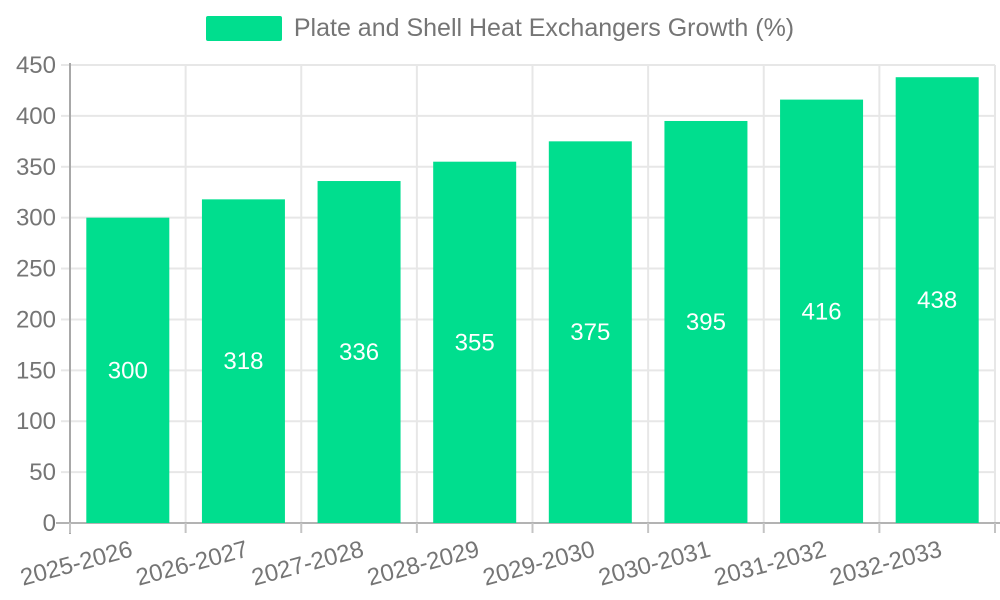  Describe the element at coordinates (36, 269) in the screenshot. I see `y-tick-label: 250` at that location.